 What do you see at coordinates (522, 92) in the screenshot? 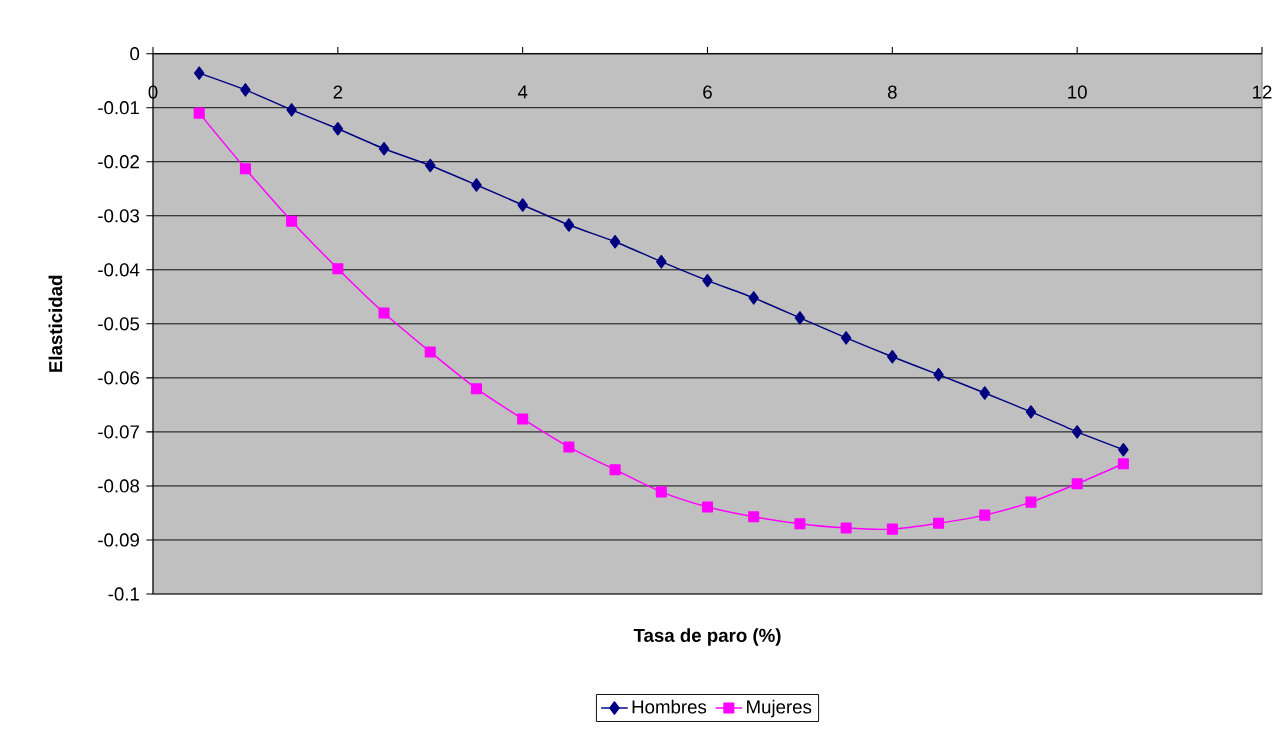
I see `x-tick-label: 4` at bounding box center [522, 92].